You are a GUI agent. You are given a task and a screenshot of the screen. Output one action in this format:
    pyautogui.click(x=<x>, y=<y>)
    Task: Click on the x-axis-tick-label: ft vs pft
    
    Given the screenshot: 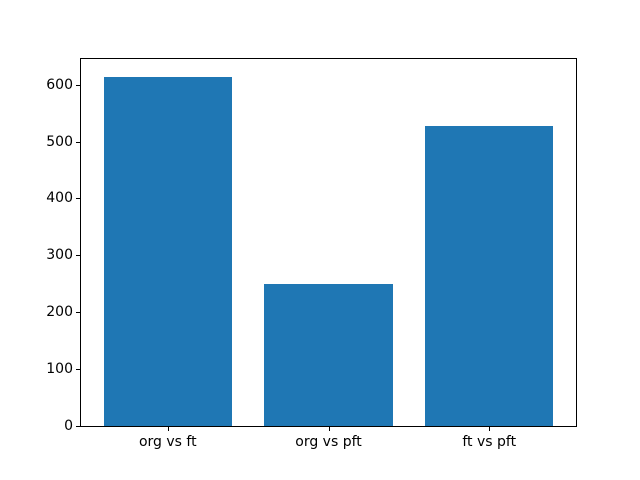 What is the action you would take?
    pyautogui.click(x=489, y=442)
    